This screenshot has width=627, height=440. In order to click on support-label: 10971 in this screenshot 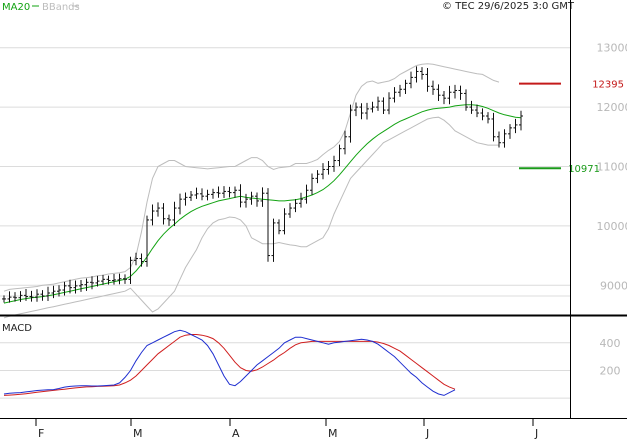, I will do `click(584, 169)`.